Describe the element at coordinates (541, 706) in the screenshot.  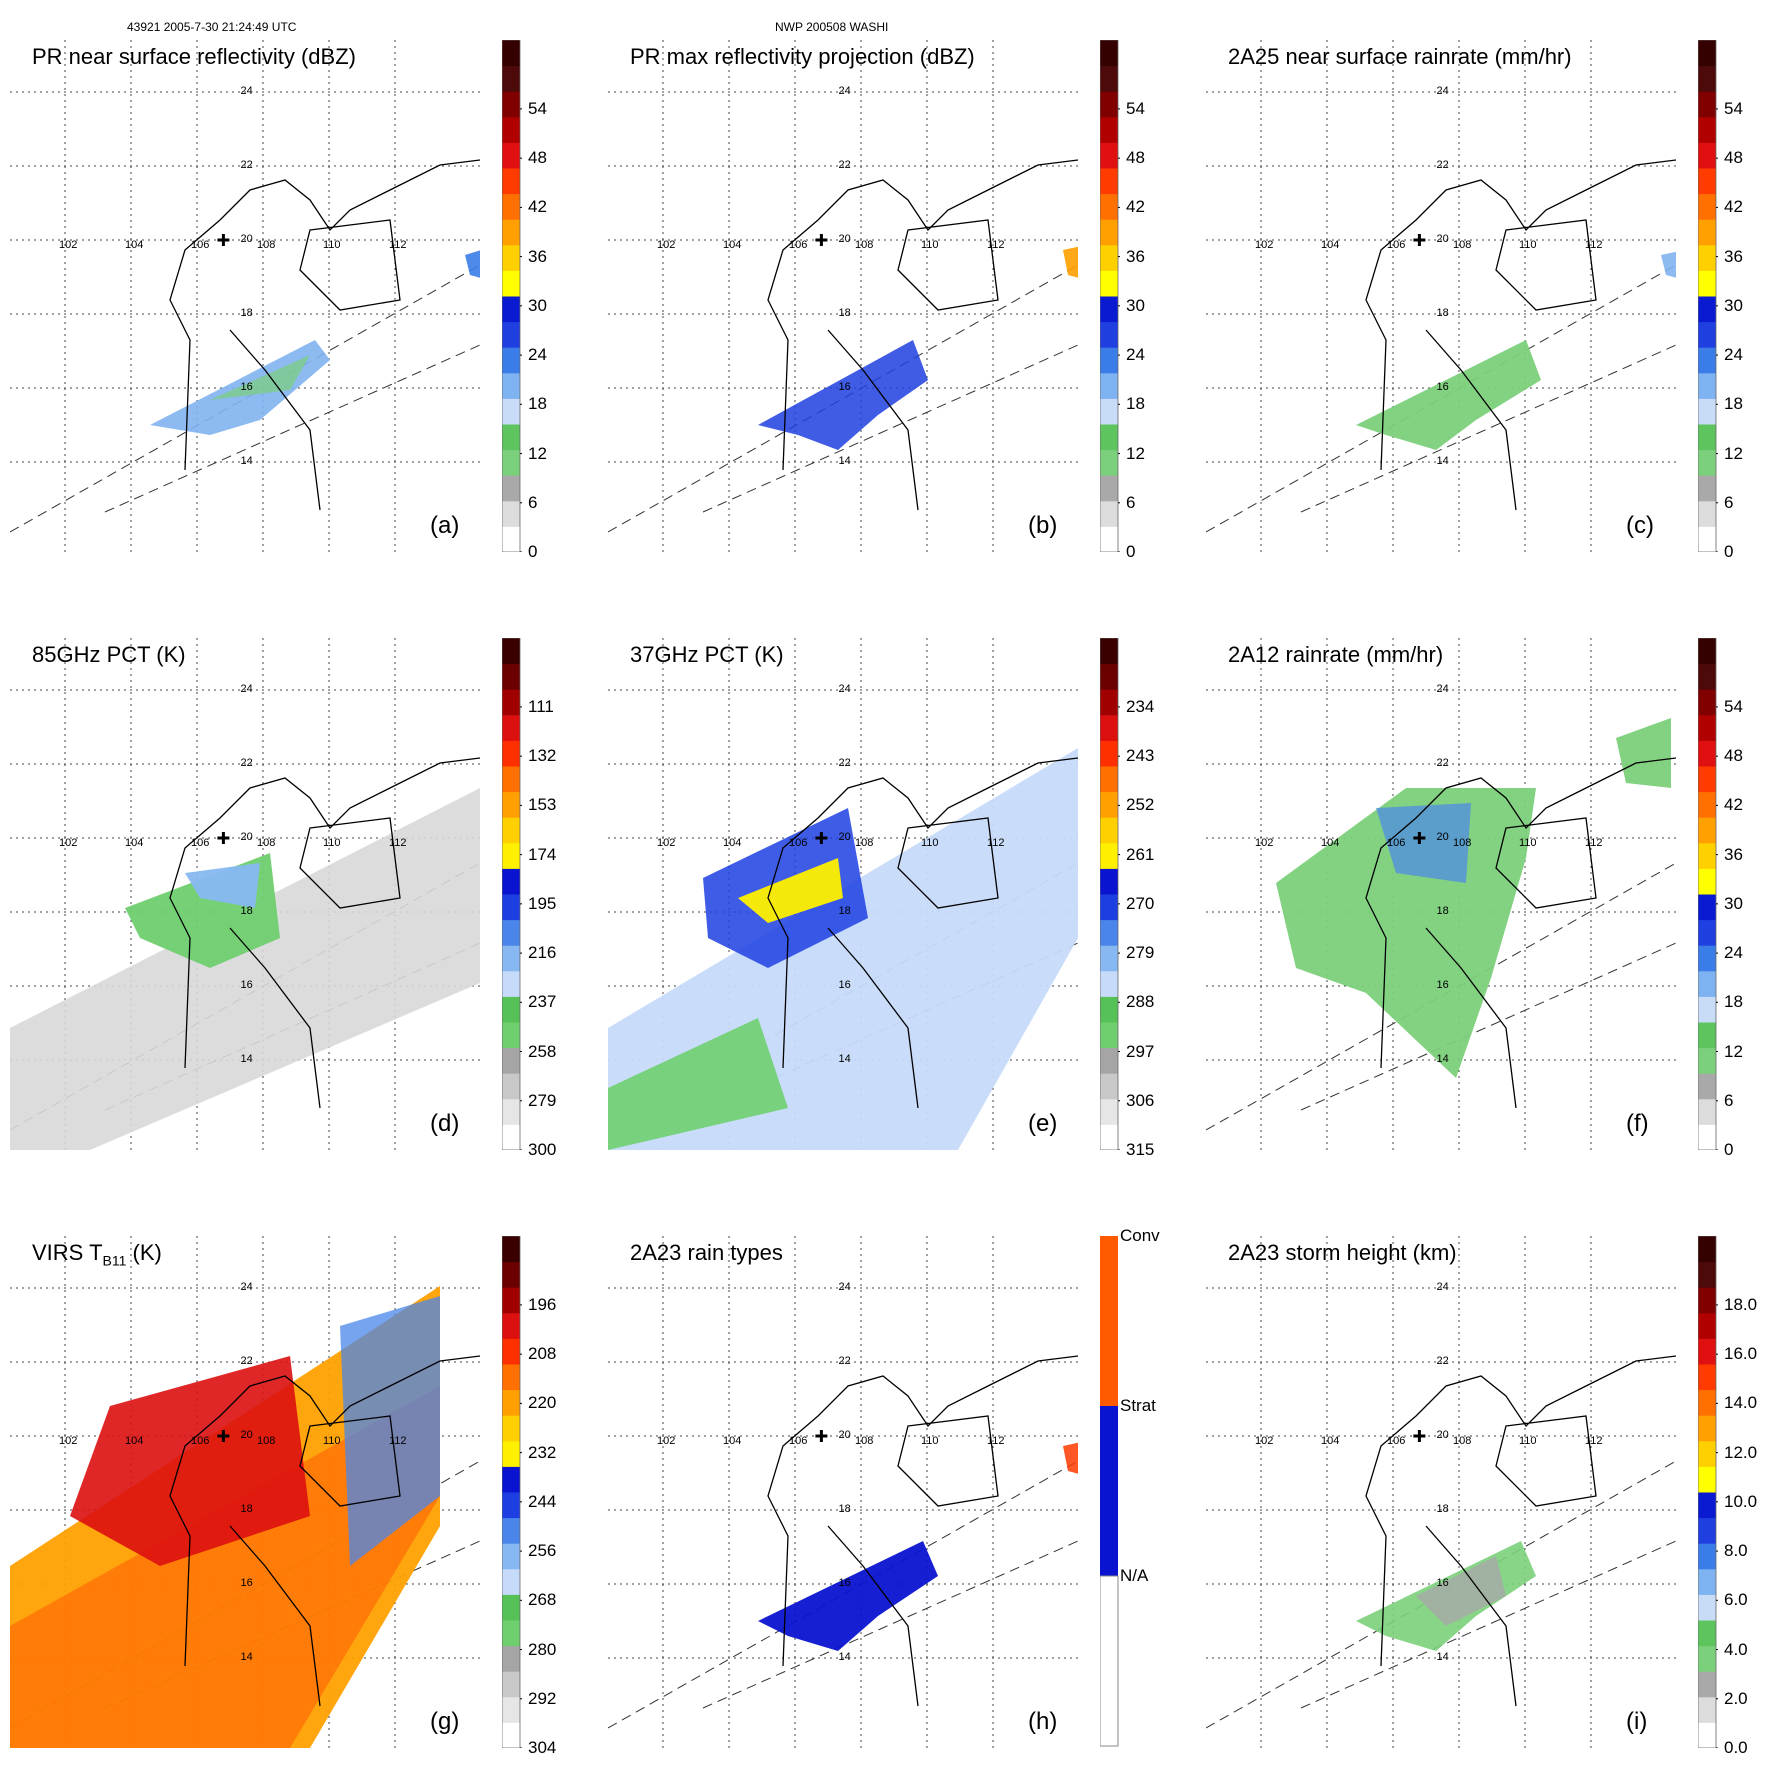
I see `colorbar-tick-label: 111` at that location.